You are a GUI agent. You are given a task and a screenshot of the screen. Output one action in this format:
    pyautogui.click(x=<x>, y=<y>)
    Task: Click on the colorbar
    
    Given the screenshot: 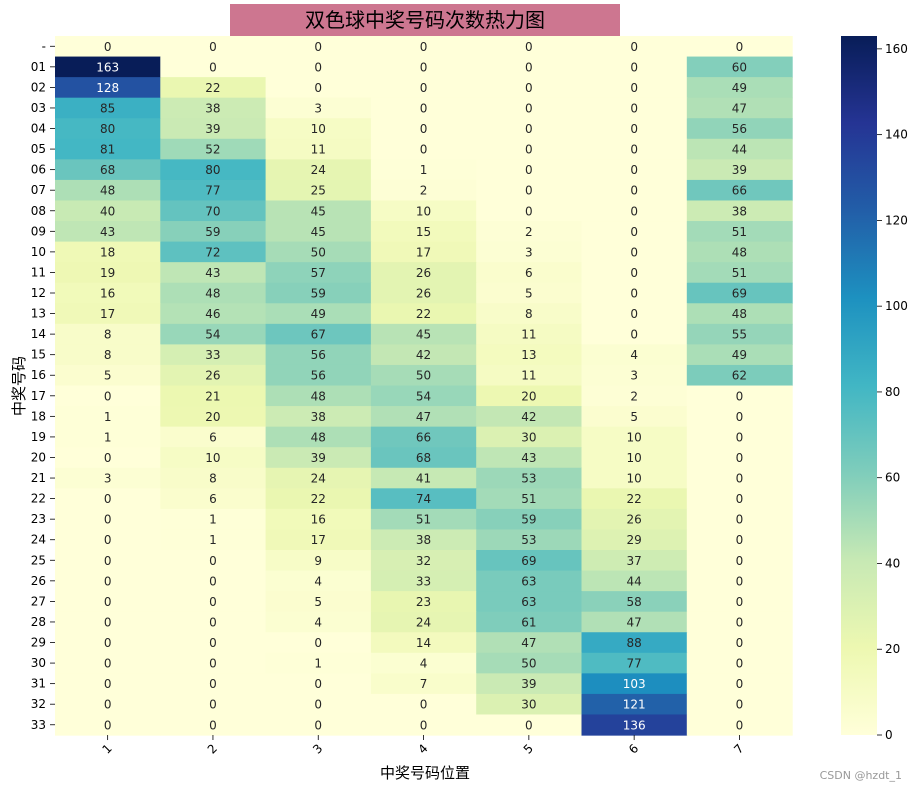 What is the action you would take?
    pyautogui.click(x=859, y=385)
    